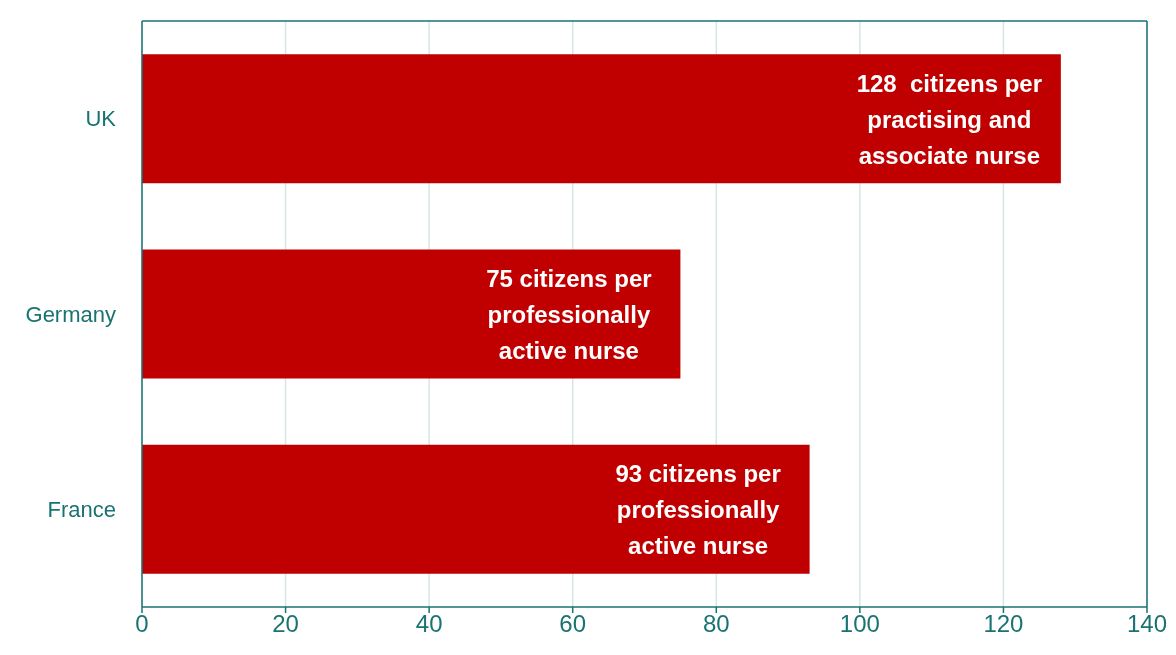 This screenshot has width=1176, height=655. I want to click on x-tick-label: 40, so click(429, 624).